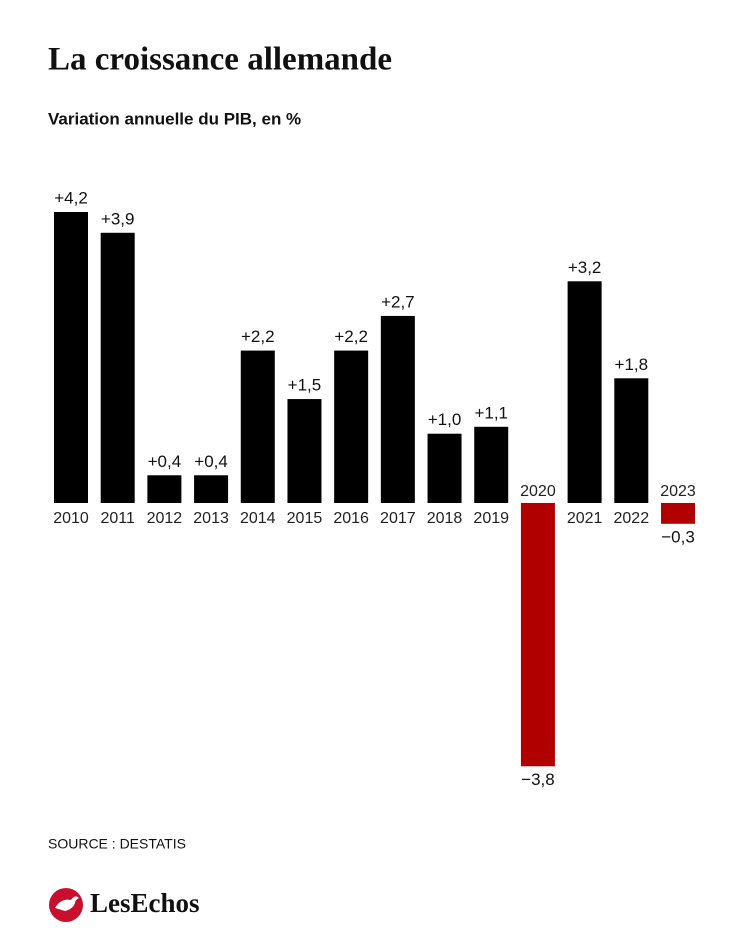  What do you see at coordinates (398, 518) in the screenshot?
I see `x-tick-label: 2017` at bounding box center [398, 518].